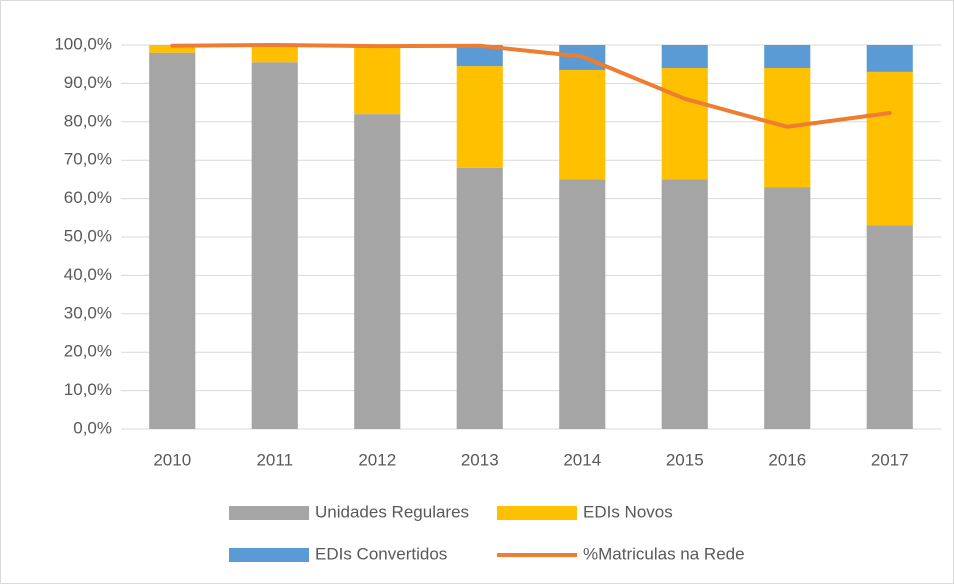 This screenshot has width=954, height=584. I want to click on y-tick-label: 80,0%, so click(88, 120).